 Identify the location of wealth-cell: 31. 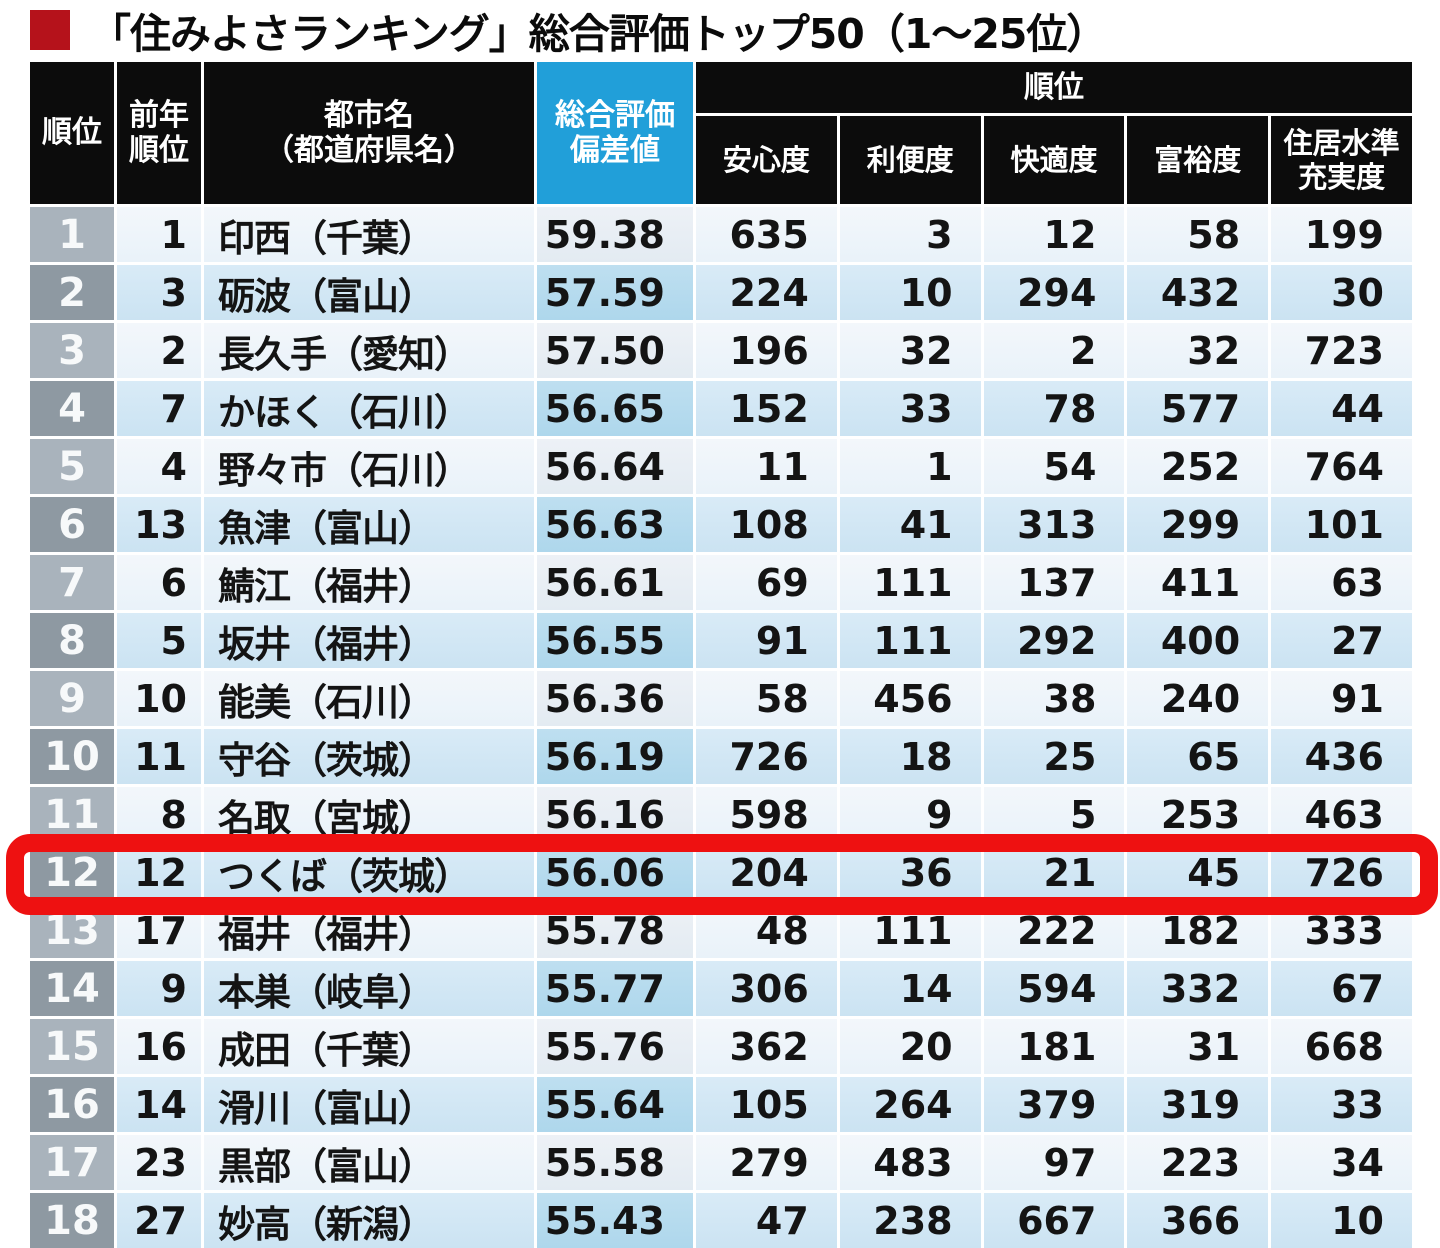
(1198, 1046).